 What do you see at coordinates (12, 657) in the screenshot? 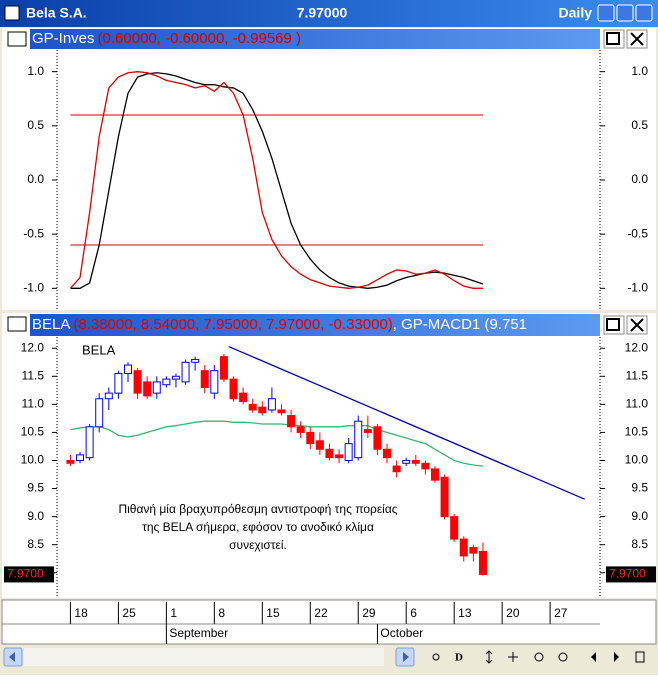
I see `arrow-left` at bounding box center [12, 657].